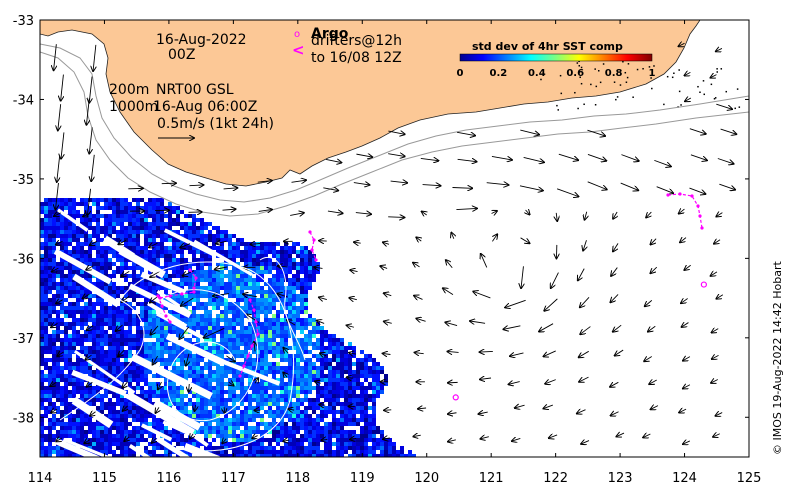 The width and height of the screenshot is (791, 492). Describe the element at coordinates (491, 478) in the screenshot. I see `x-tick-label: 121` at that location.